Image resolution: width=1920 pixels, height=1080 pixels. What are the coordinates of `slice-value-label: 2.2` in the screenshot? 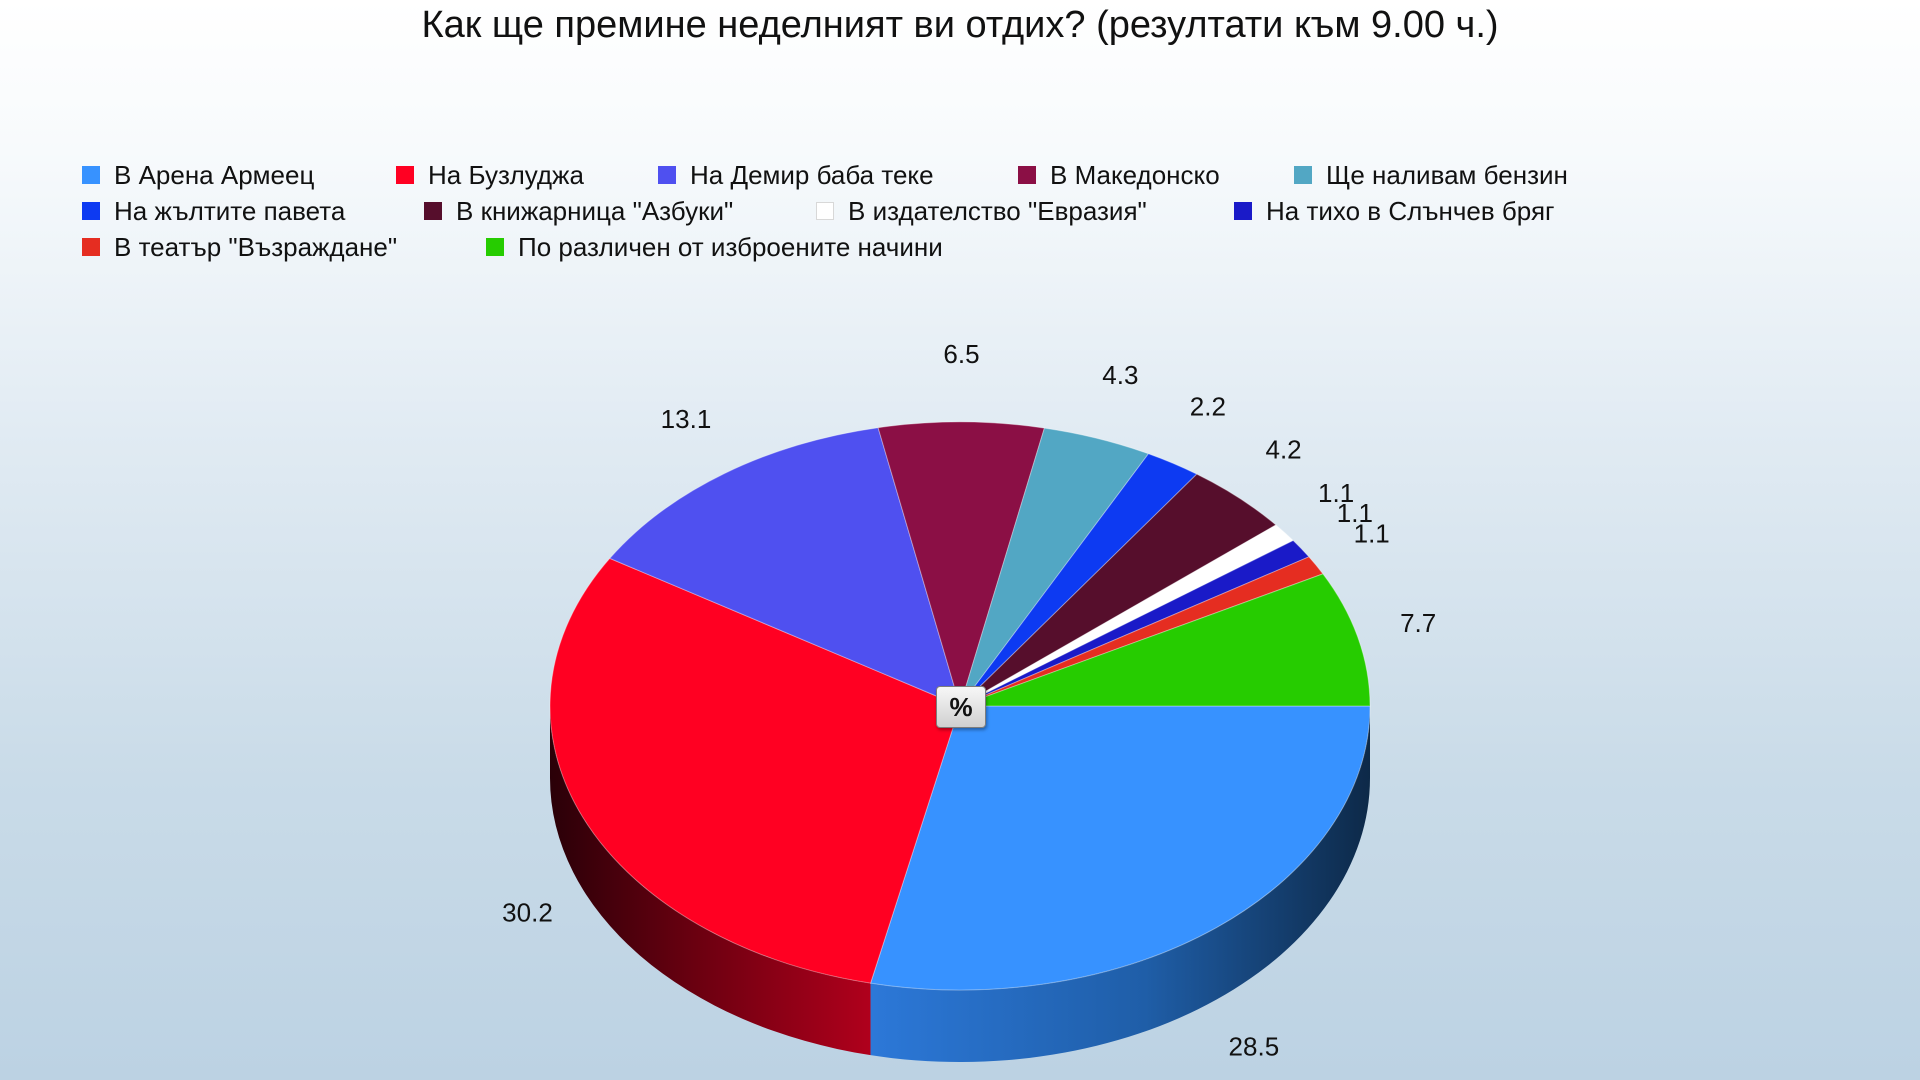 It's located at (1208, 406).